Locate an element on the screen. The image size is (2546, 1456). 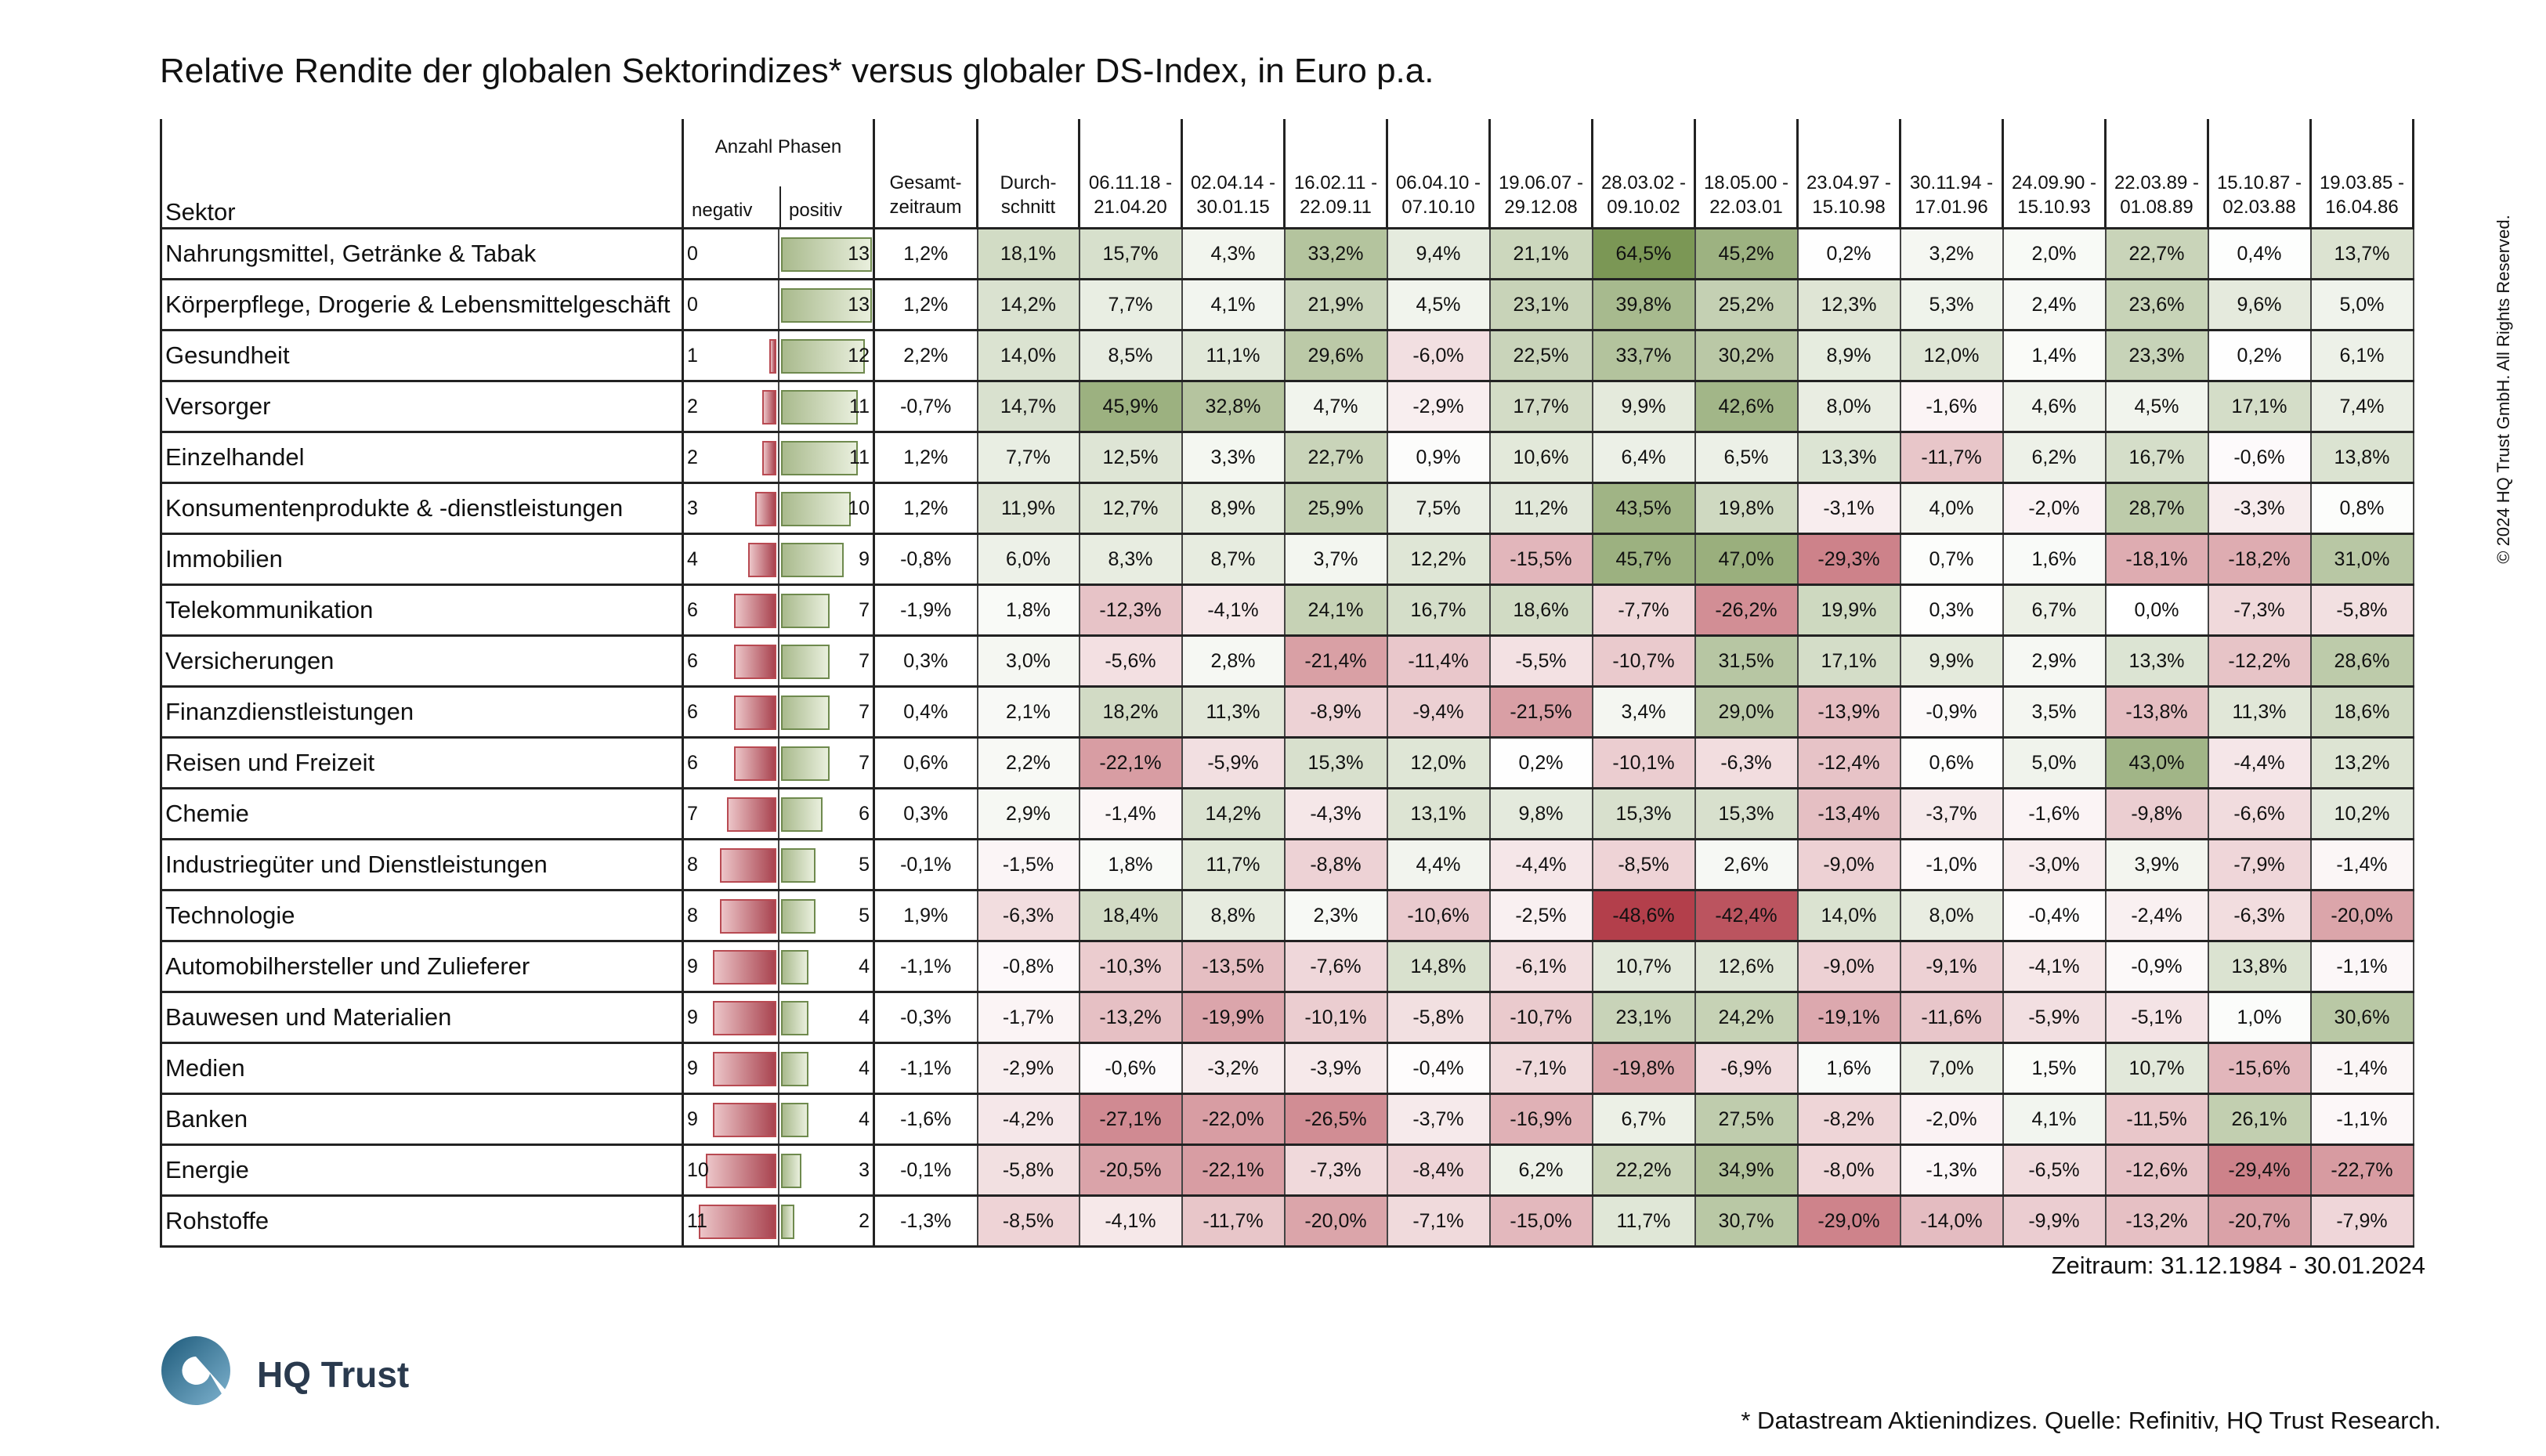
heatmap-cell: 11,1% is located at coordinates (1233, 355).